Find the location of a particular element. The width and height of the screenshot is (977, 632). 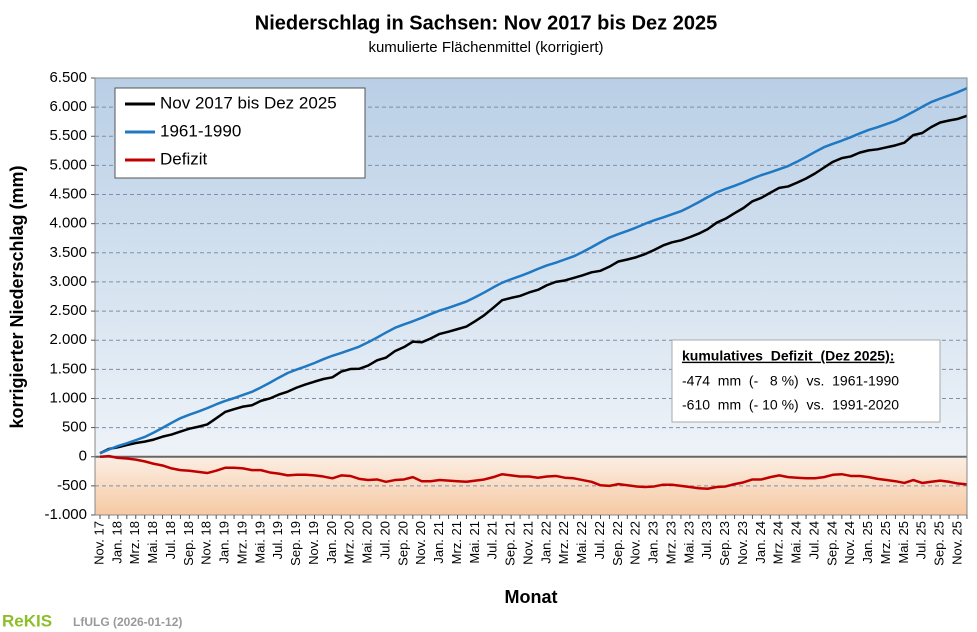

y-tick-label: 0 is located at coordinates (83, 456).